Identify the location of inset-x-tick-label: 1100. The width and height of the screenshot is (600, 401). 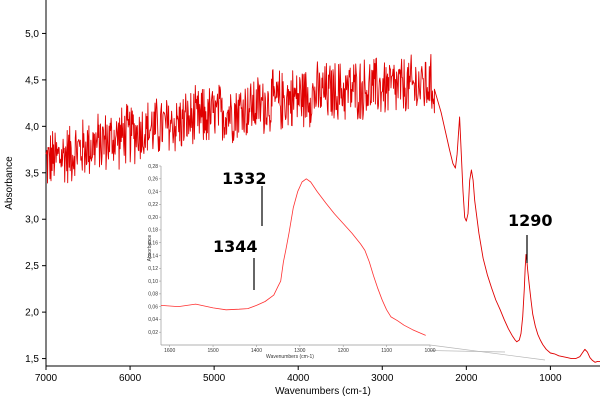
(386, 351).